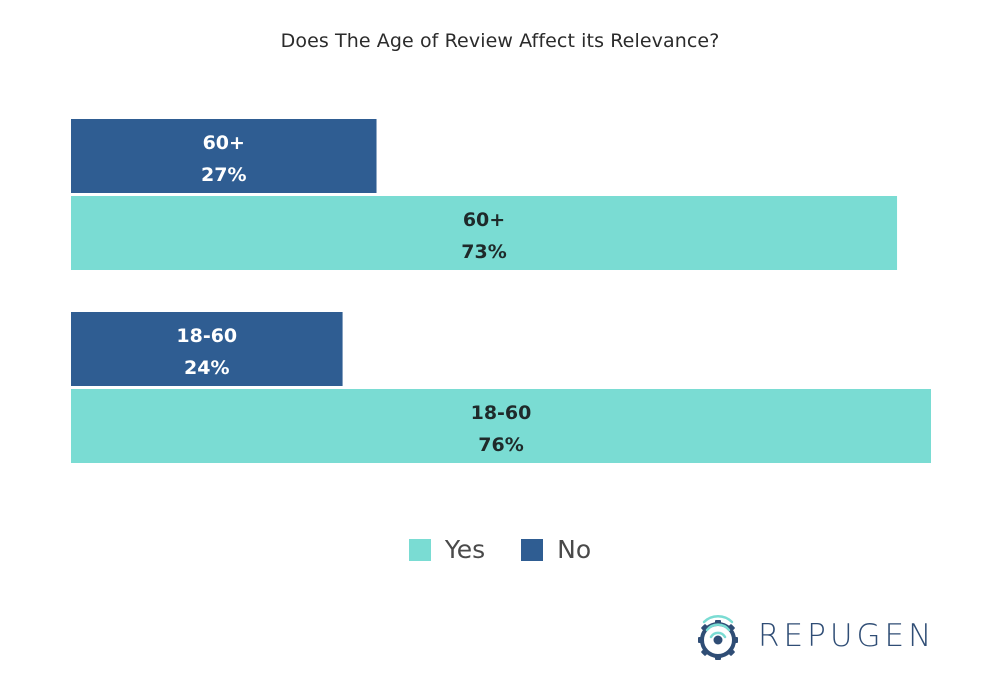  I want to click on bar-value-label: 24%, so click(206, 368).